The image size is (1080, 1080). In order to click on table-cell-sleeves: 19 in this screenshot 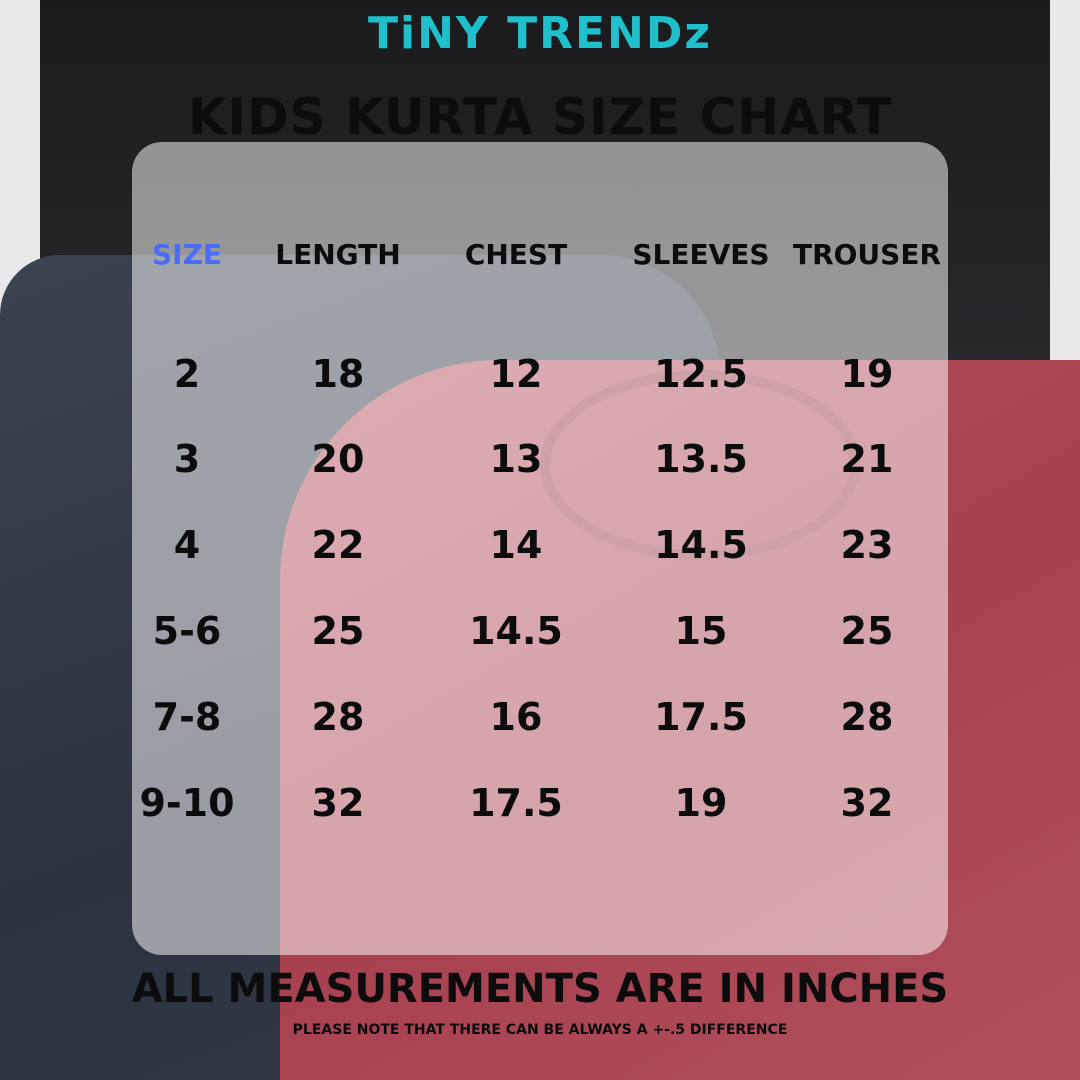, I will do `click(701, 803)`.